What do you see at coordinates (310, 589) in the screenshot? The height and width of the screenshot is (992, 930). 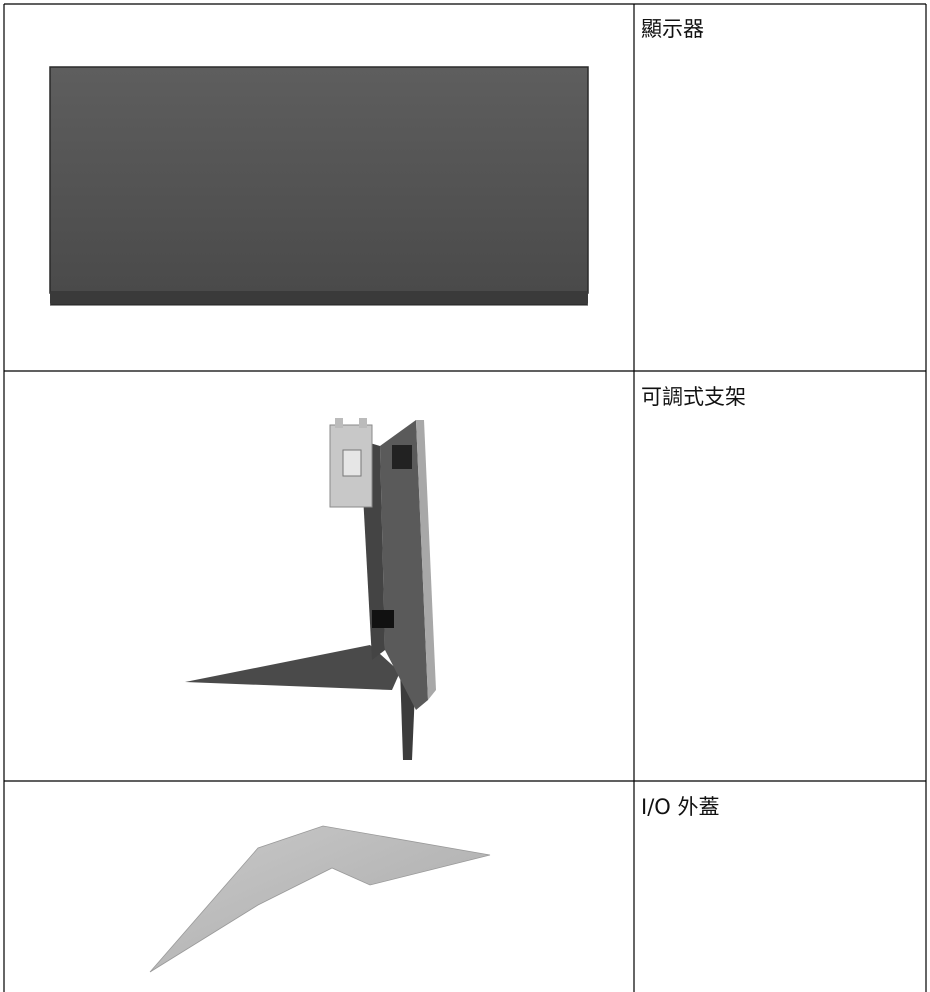 I see `stand-image` at bounding box center [310, 589].